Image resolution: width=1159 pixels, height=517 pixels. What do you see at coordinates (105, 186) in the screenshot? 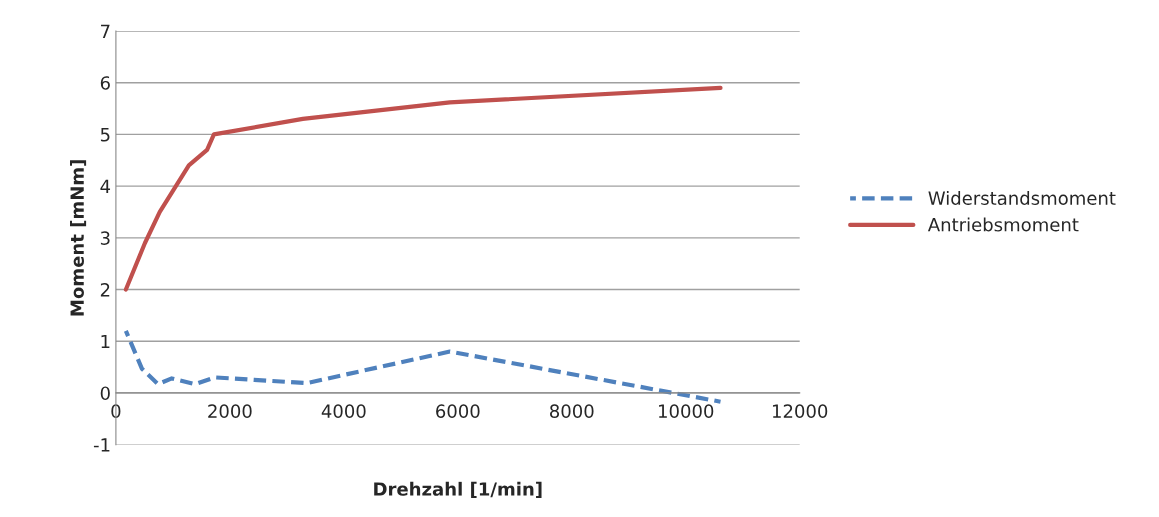
I see `y-tick-label: 4` at bounding box center [105, 186].